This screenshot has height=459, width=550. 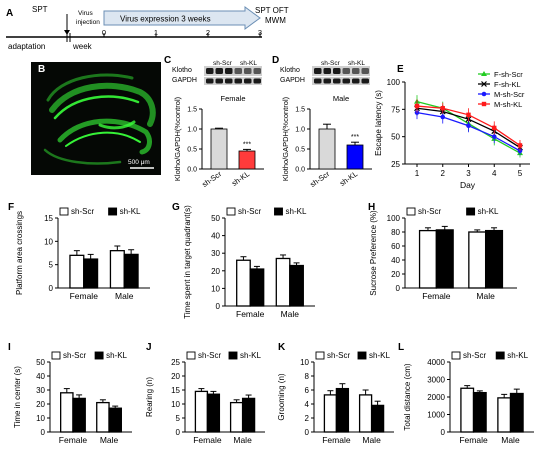 What do you see at coordinates (378, 123) in the screenshot?
I see `pe-y-label: Escape latency (s)` at bounding box center [378, 123].